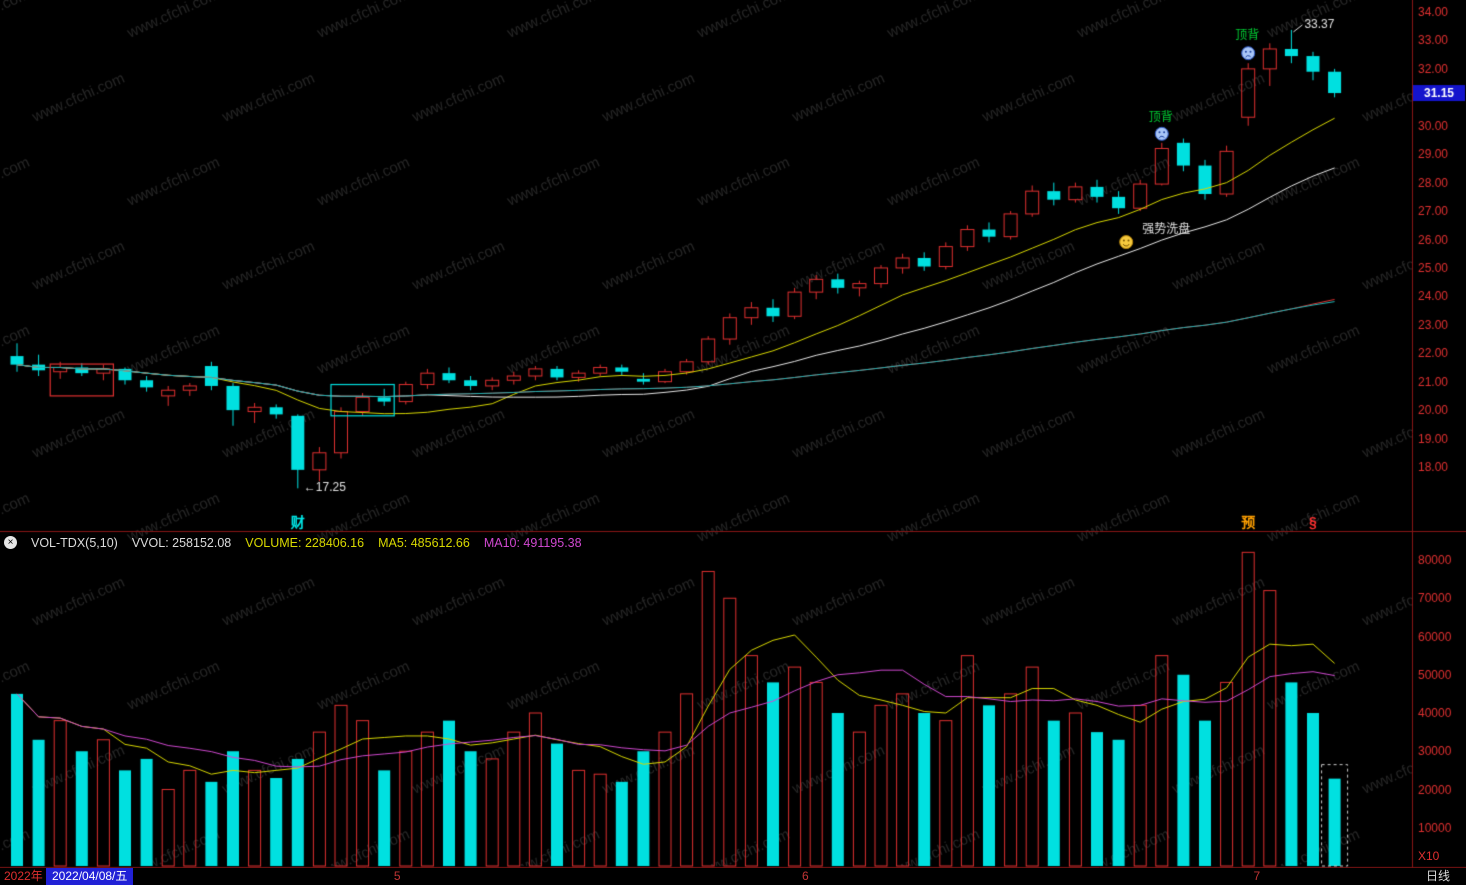 The image size is (1466, 885). Describe the element at coordinates (1438, 876) in the screenshot. I see `period-selector: 日线` at that location.